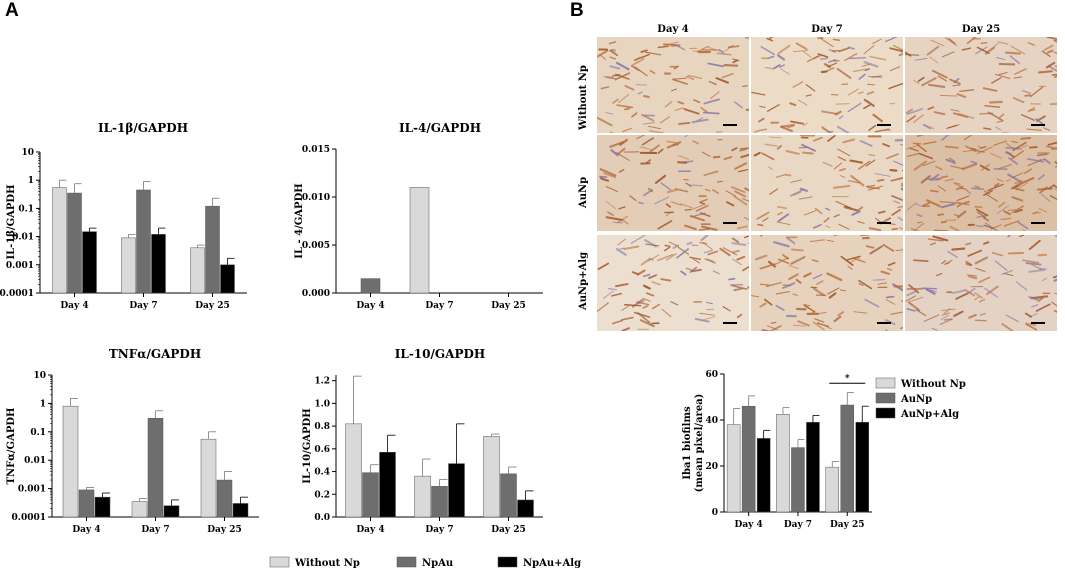  I want to click on micrograph-aunp-day4, so click(673, 183).